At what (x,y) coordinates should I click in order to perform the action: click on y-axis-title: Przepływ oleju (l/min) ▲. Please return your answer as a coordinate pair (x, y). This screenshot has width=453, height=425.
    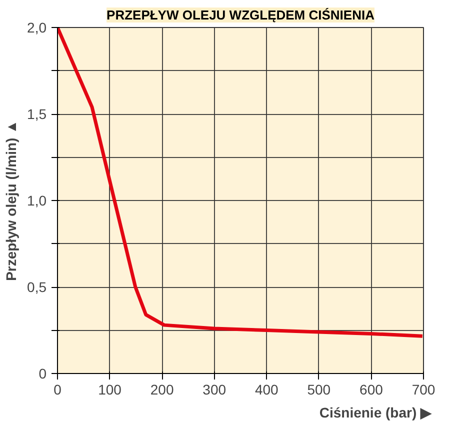
    Looking at the image, I should click on (11, 200).